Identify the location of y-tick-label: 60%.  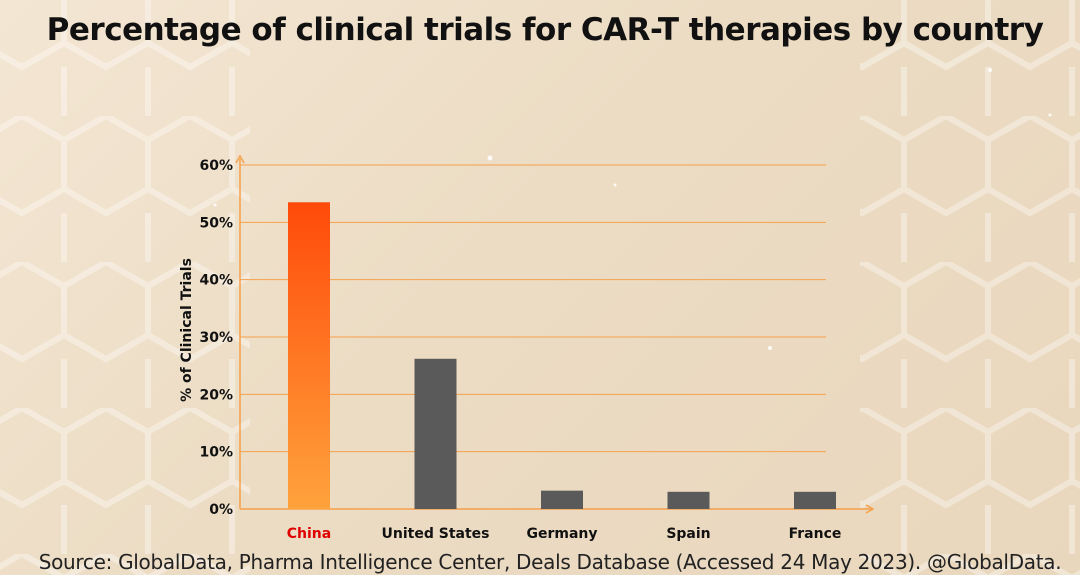
(216, 166).